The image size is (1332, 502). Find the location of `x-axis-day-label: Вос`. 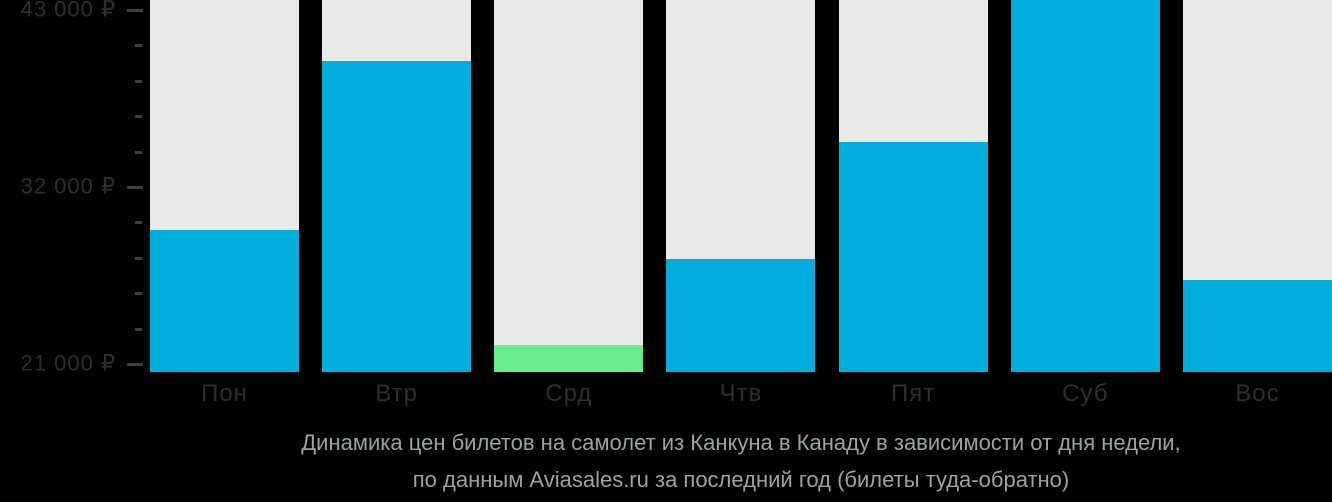

x-axis-day-label: Вос is located at coordinates (1257, 393).